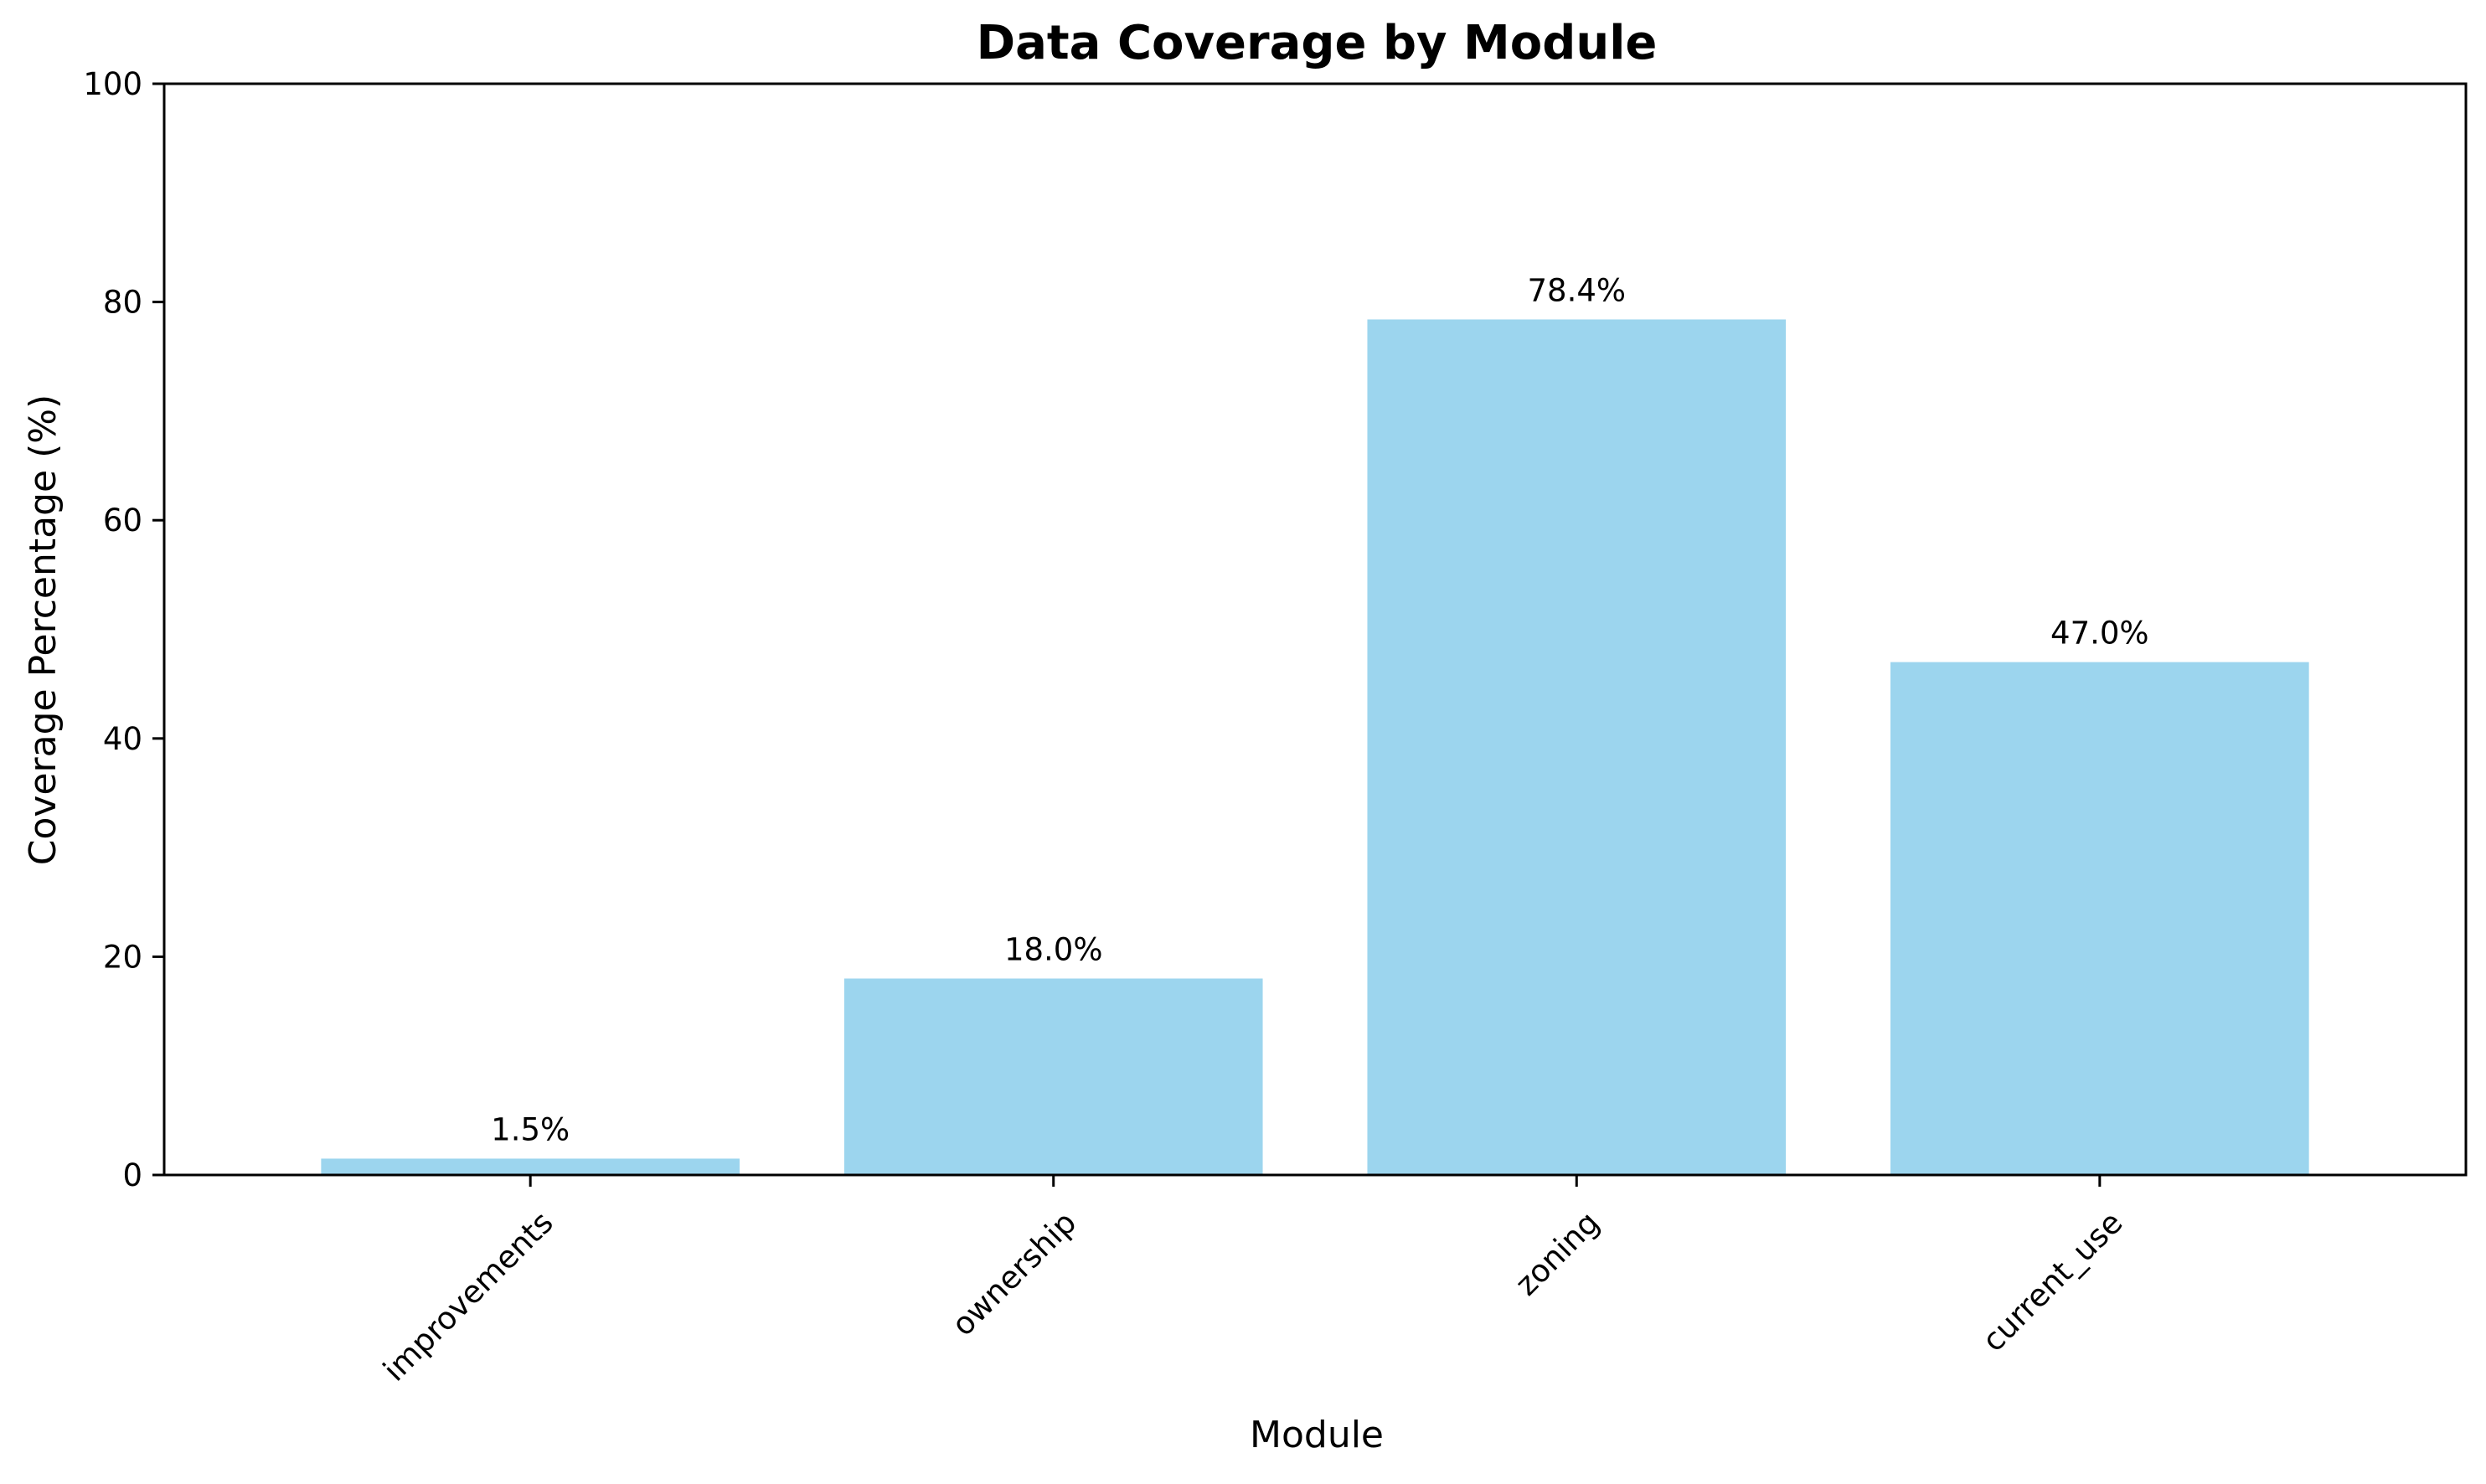 The height and width of the screenshot is (1484, 2486). Describe the element at coordinates (123, 739) in the screenshot. I see `y-tick-label: 40` at that location.